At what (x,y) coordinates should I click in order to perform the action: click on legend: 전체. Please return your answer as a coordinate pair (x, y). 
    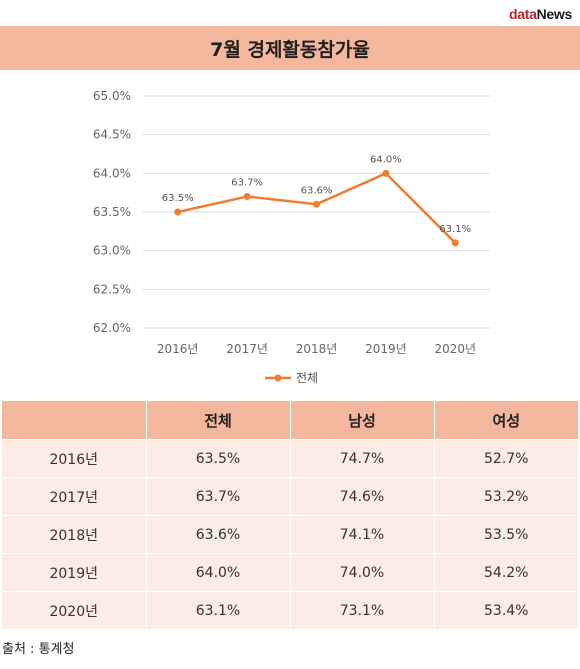
    Looking at the image, I should click on (291, 378).